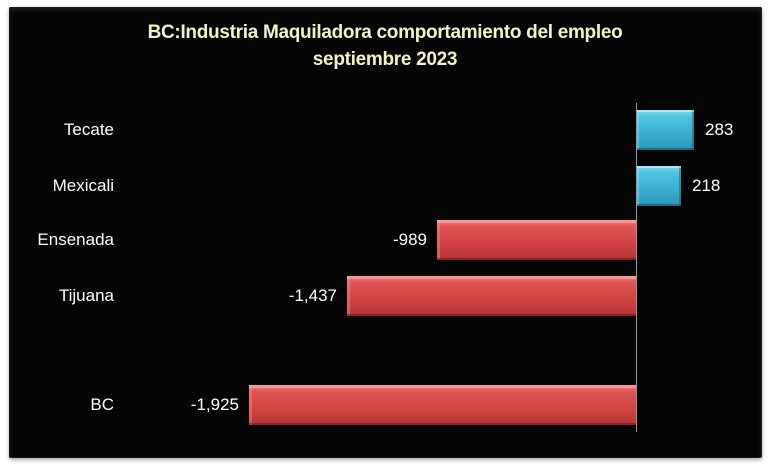 The image size is (770, 470). Describe the element at coordinates (83, 185) in the screenshot. I see `category-label: Mexicali` at that location.